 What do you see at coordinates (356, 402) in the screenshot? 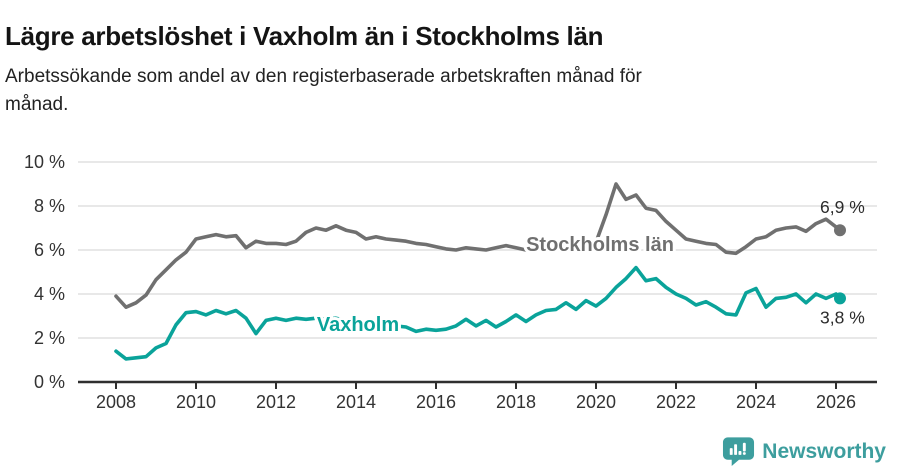
I see `x-axis-label: 2014` at bounding box center [356, 402].